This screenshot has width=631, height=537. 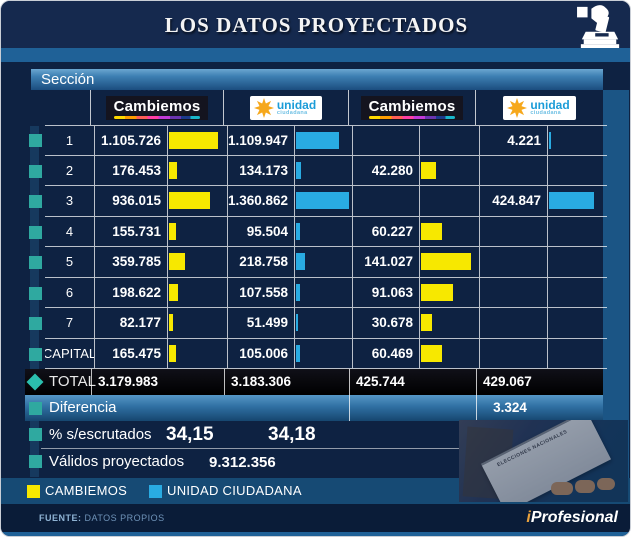 I want to click on sun-icon, so click(x=517, y=107).